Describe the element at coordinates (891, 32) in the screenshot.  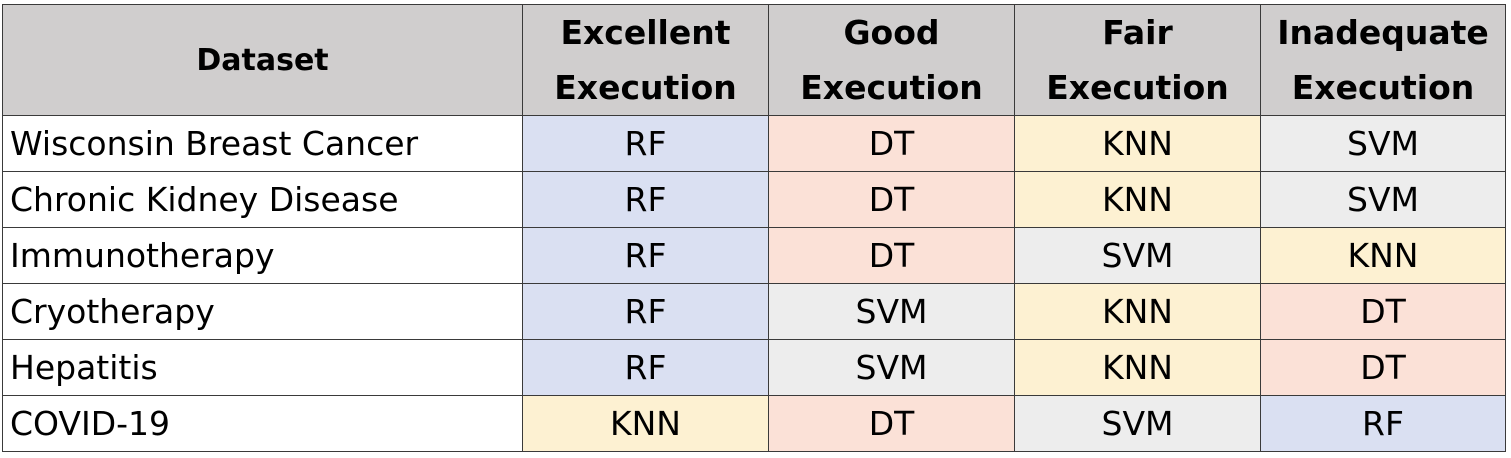
I see `header-line: Good` at that location.